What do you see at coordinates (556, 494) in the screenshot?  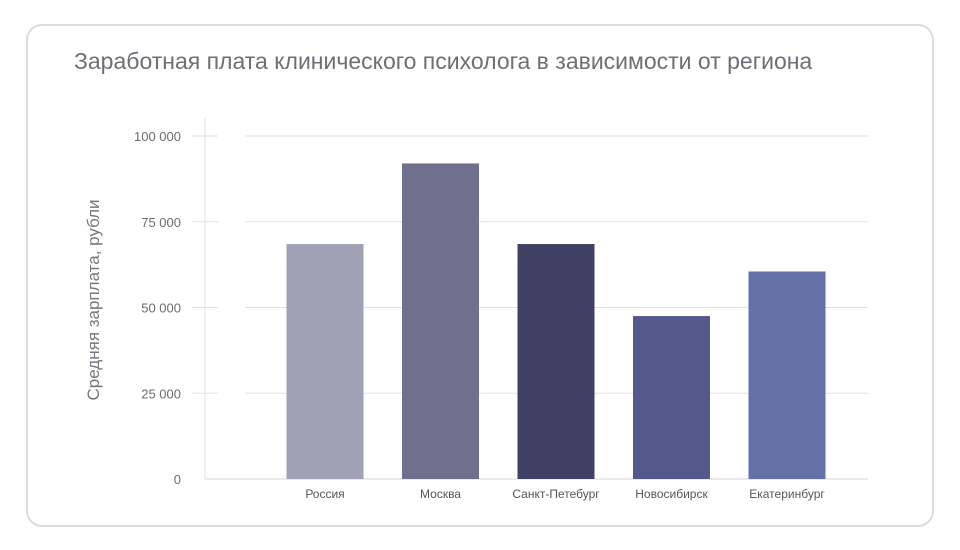 I see `x-category-label: Санкт-Петебург` at bounding box center [556, 494].